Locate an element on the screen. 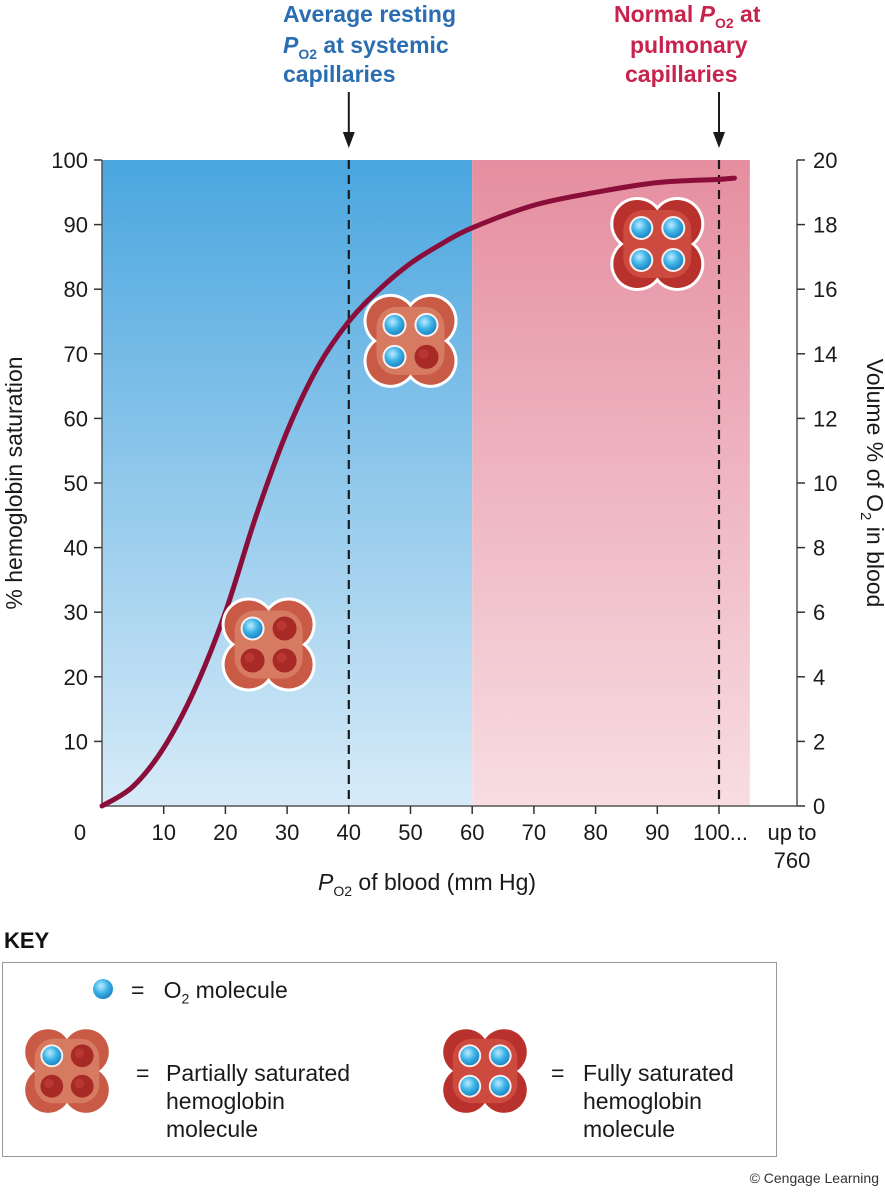 This screenshot has width=885, height=1200. systemic-annotation-line2: PO2 at systemic is located at coordinates (366, 47).